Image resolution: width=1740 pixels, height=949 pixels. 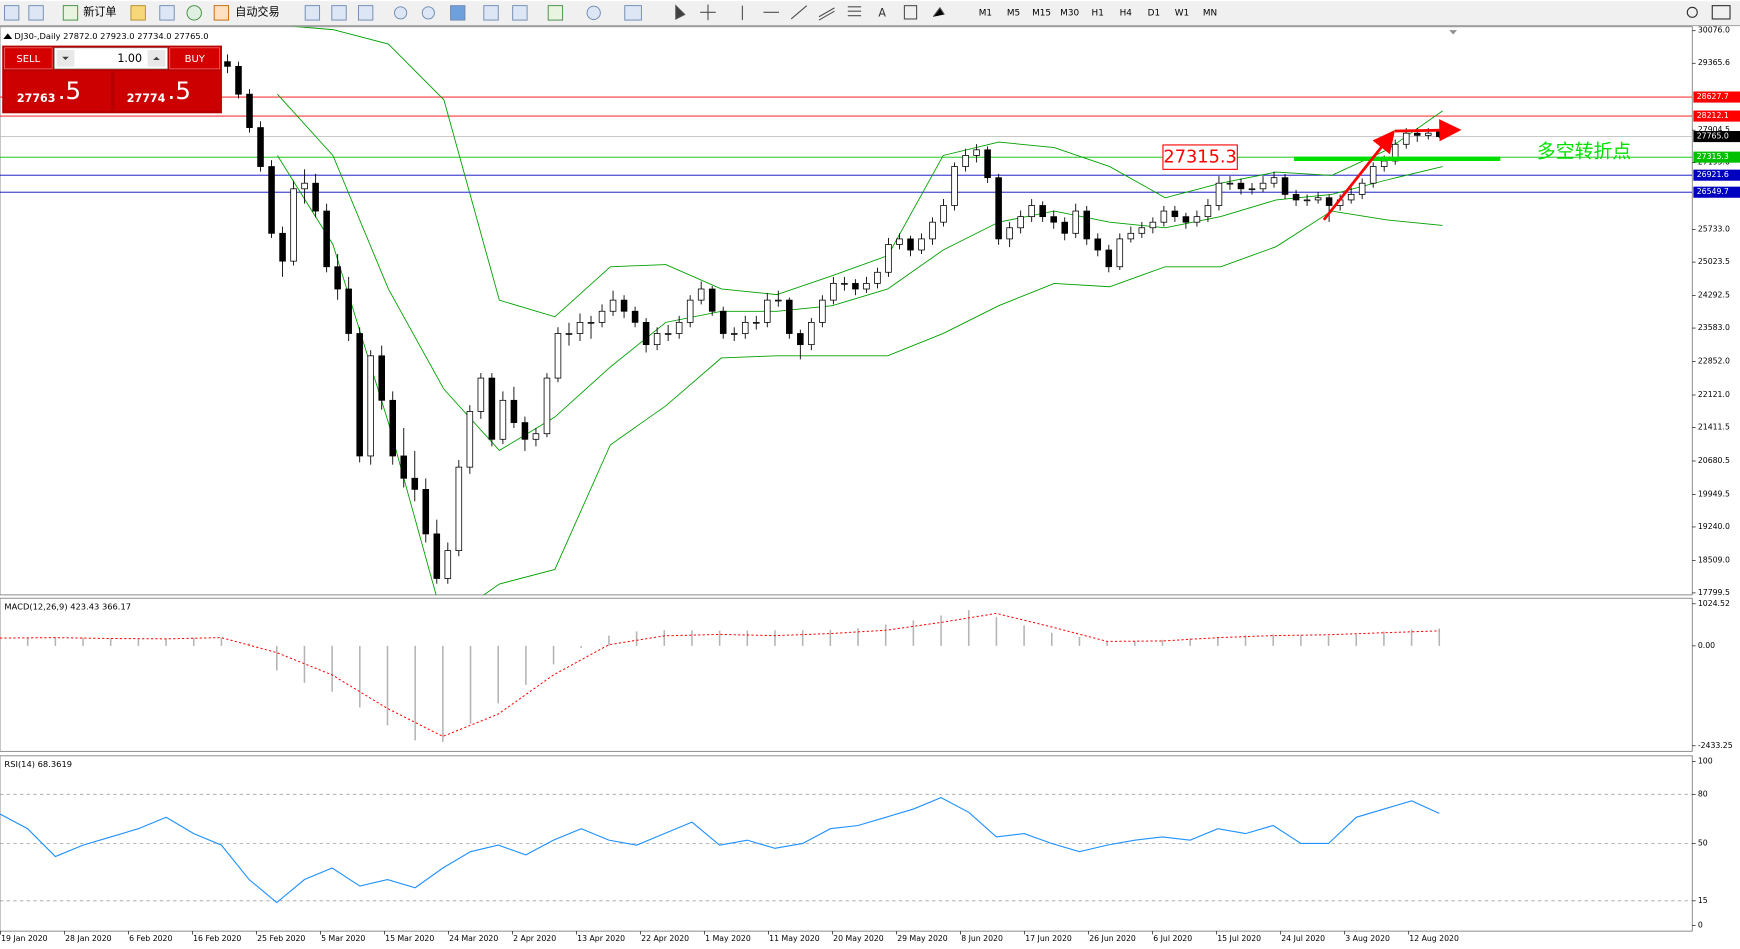 What do you see at coordinates (728, 938) in the screenshot?
I see `x-tick-label: 1 May 2020` at bounding box center [728, 938].